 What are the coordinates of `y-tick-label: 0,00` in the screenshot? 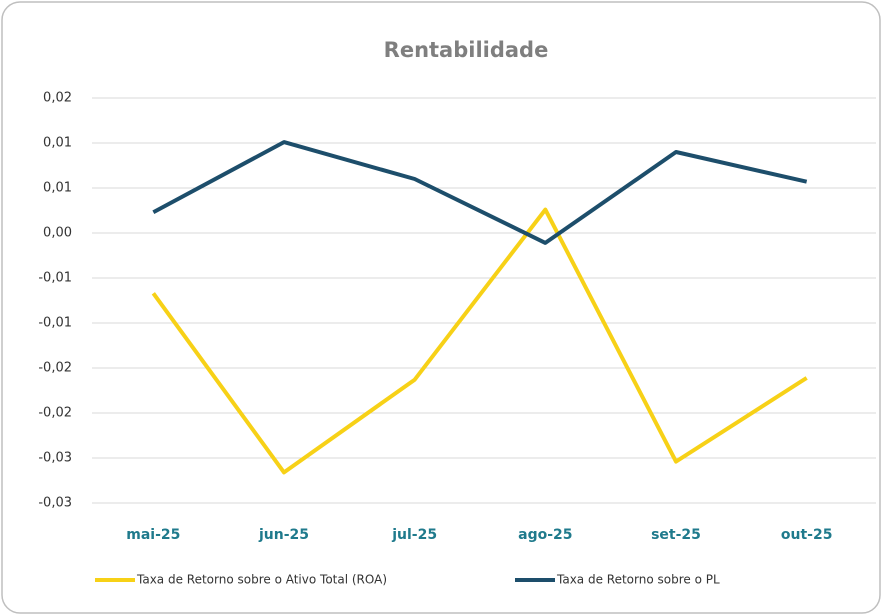 It's located at (57, 233).